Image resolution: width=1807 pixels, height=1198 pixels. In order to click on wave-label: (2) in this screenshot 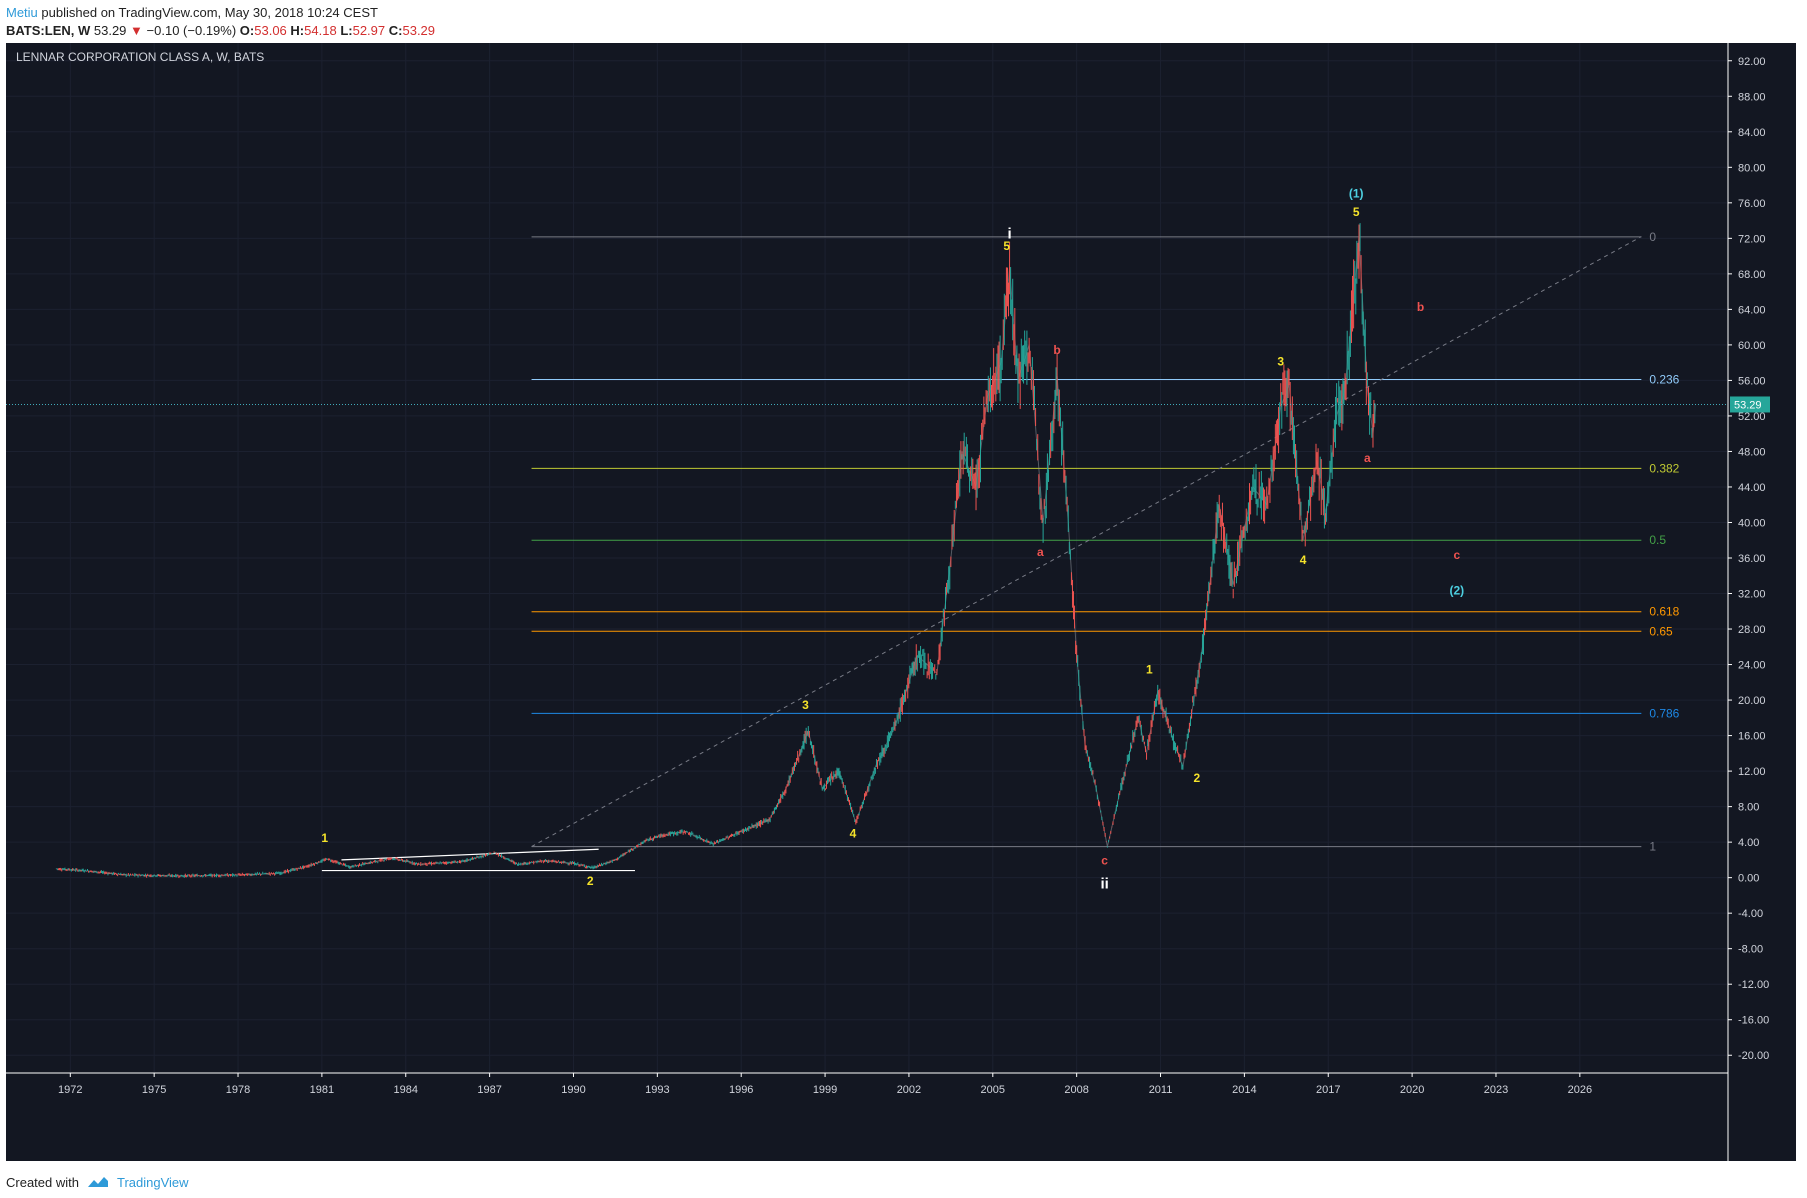, I will do `click(1457, 590)`.